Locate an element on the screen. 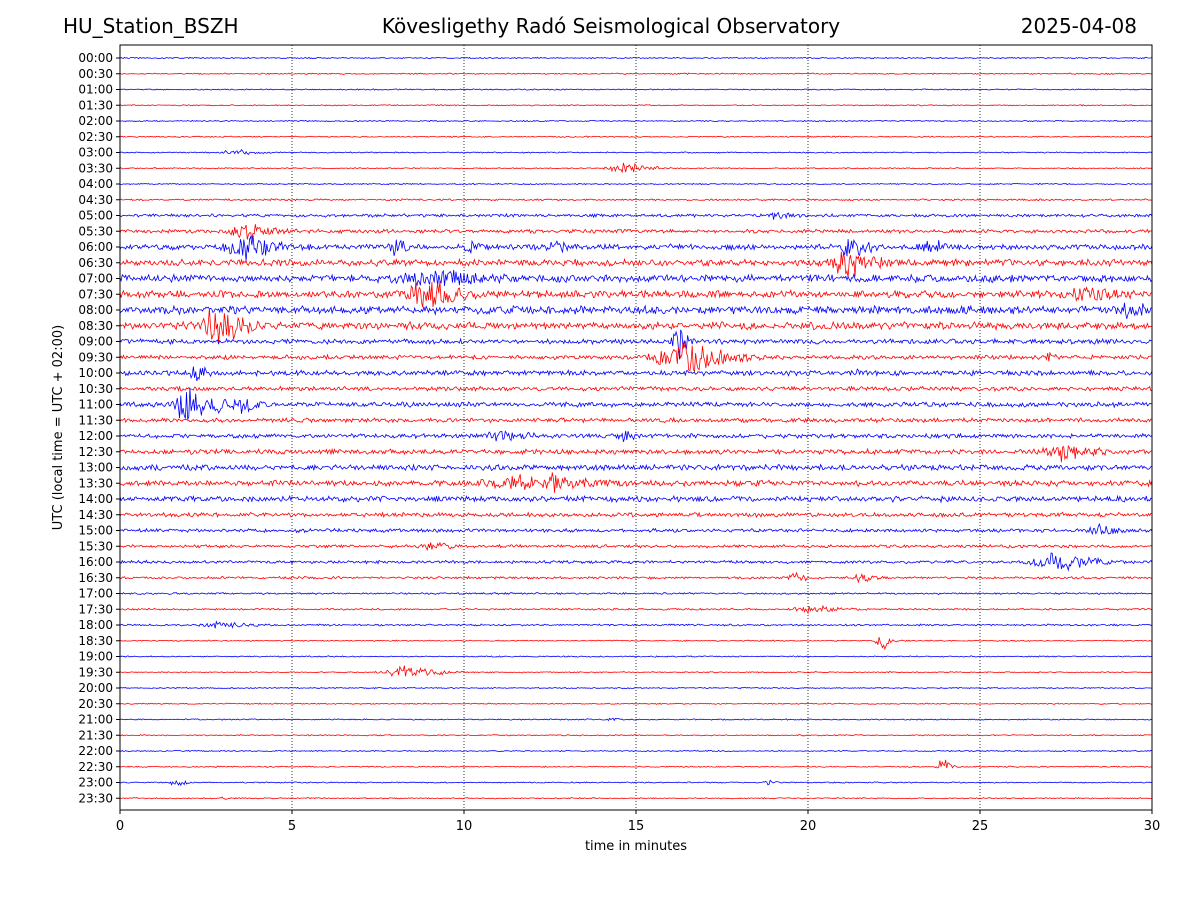 This screenshot has height=900, width=1200. y-tick-label: 22:30 is located at coordinates (95, 767).